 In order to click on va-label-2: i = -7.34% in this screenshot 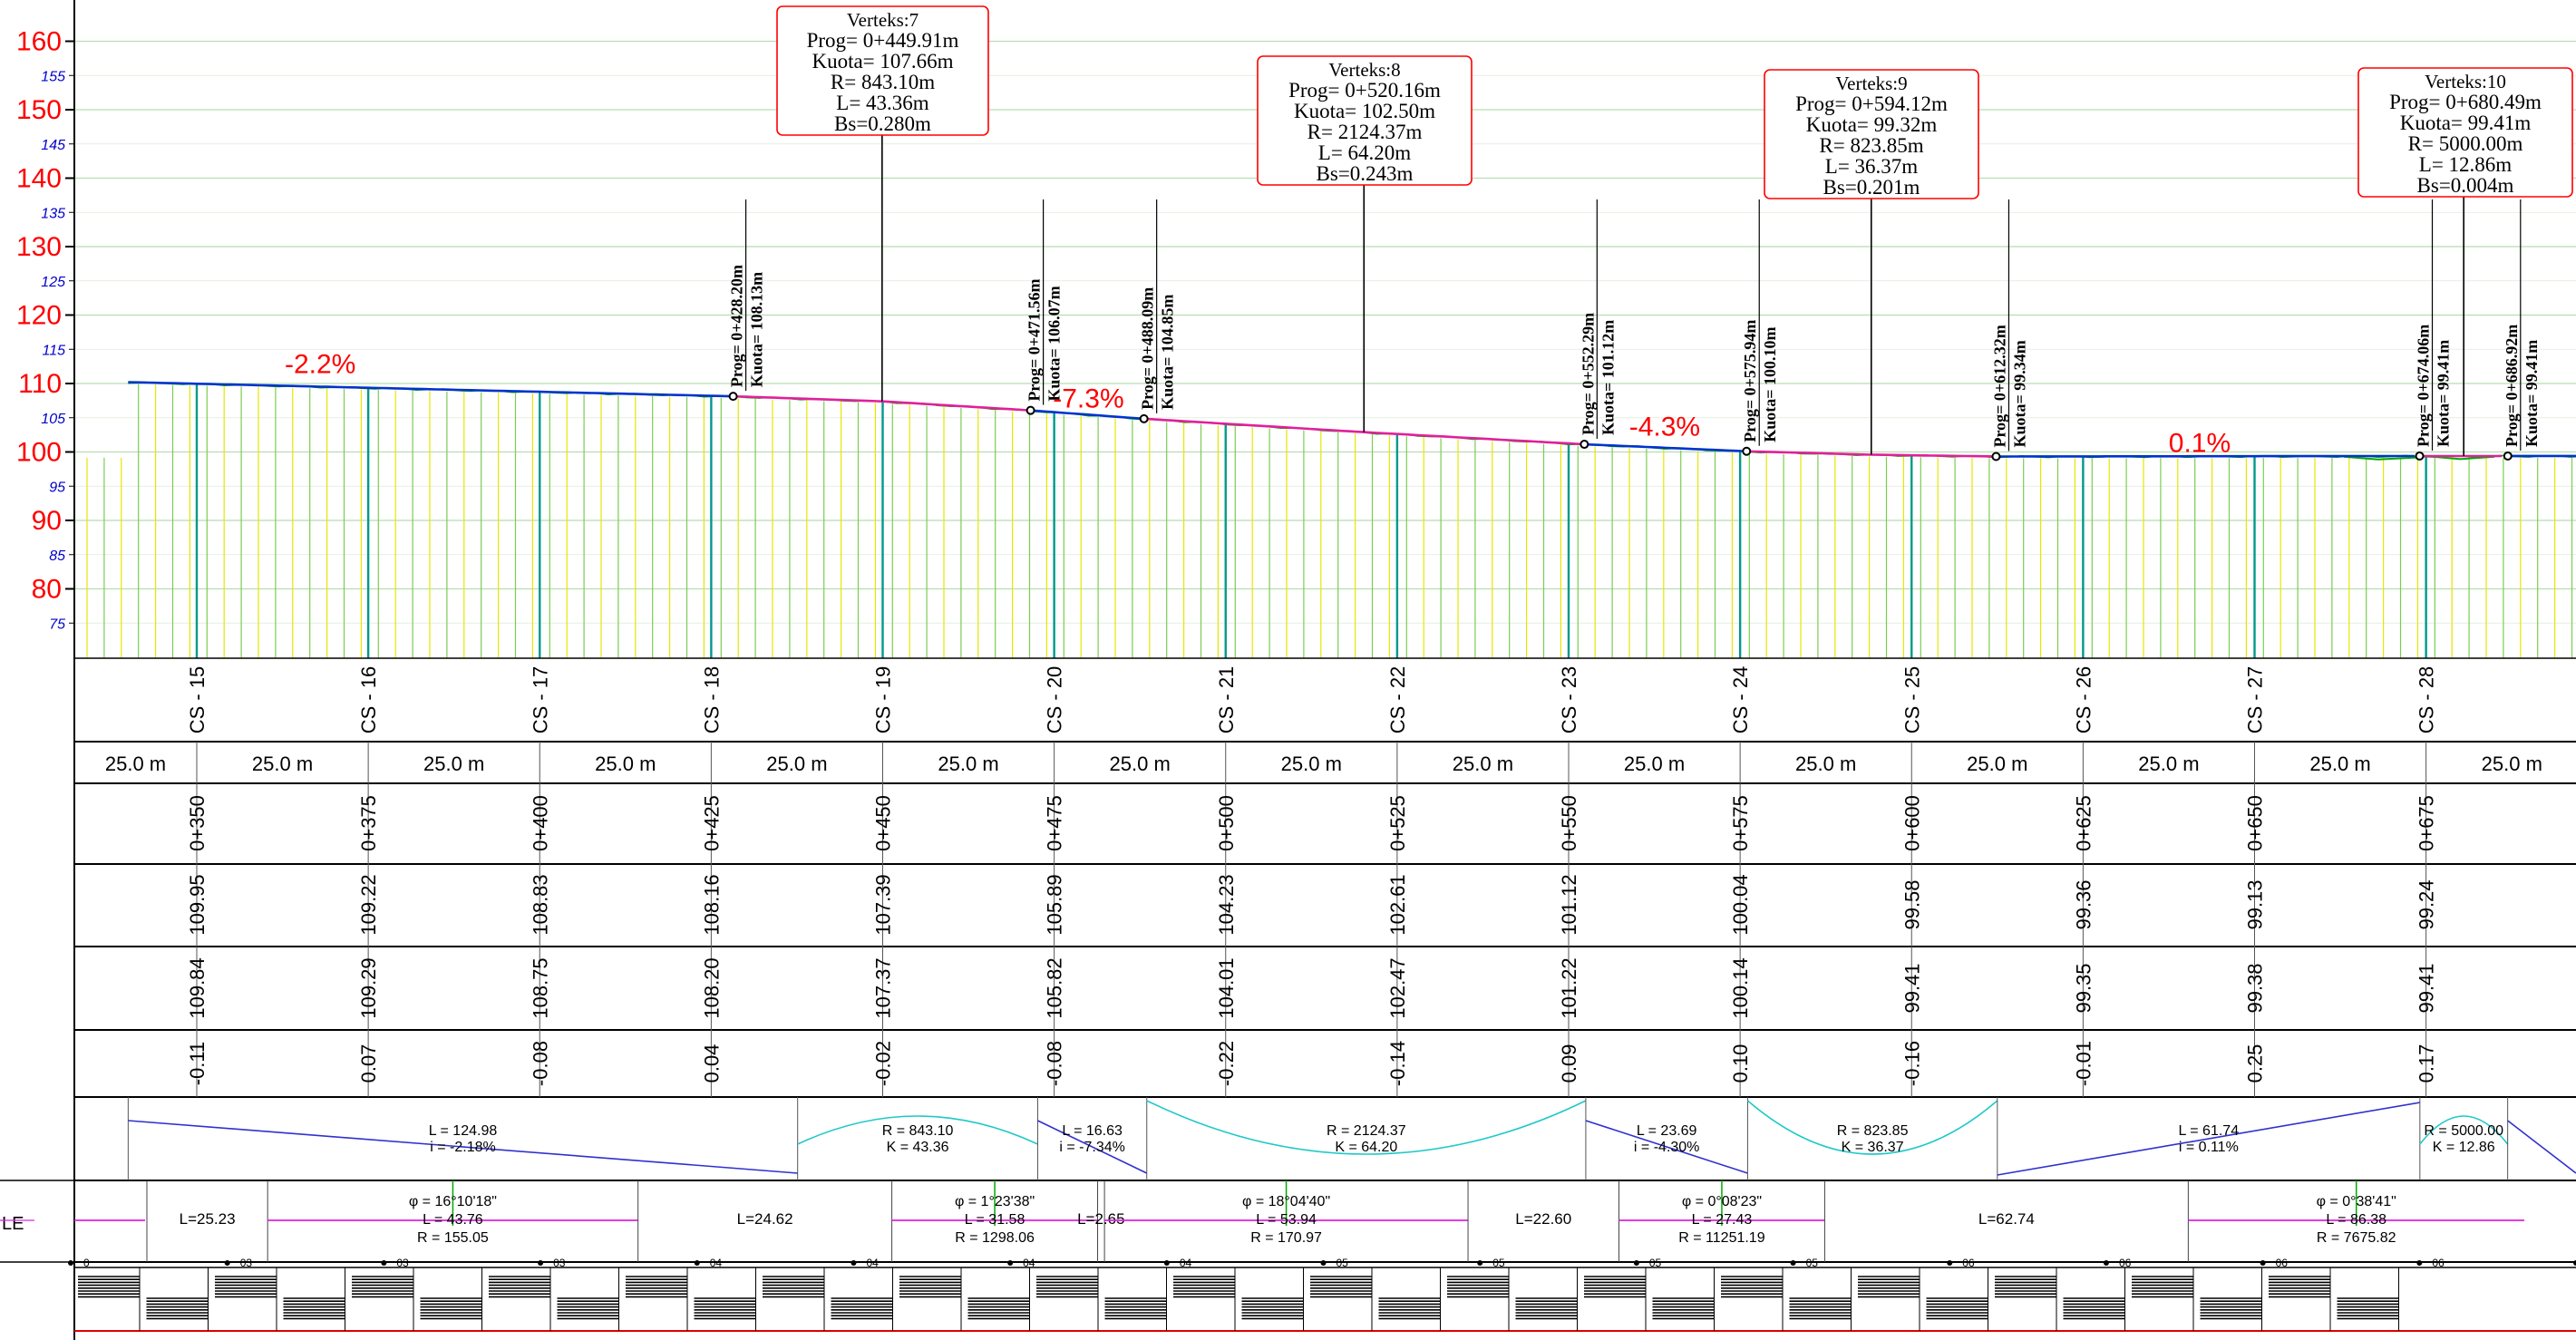, I will do `click(1091, 1147)`.